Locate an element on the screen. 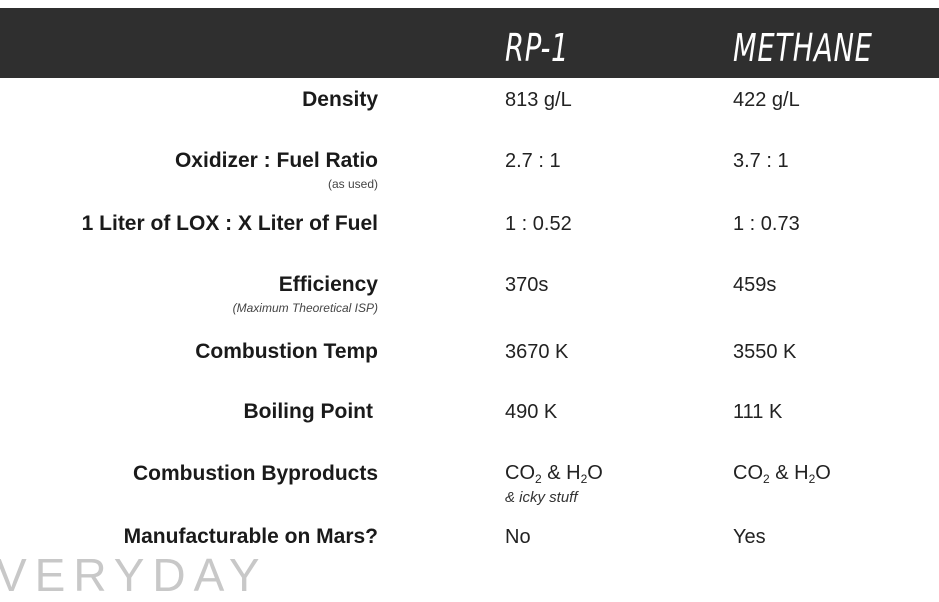  row-label: Combustion Temp is located at coordinates (286, 351).